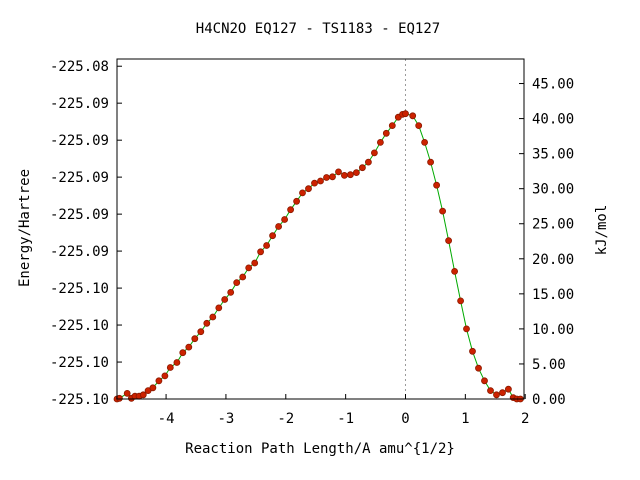 This screenshot has height=480, width=640. Describe the element at coordinates (602, 230) in the screenshot. I see `y-axis-label-right: kJ/mol` at that location.